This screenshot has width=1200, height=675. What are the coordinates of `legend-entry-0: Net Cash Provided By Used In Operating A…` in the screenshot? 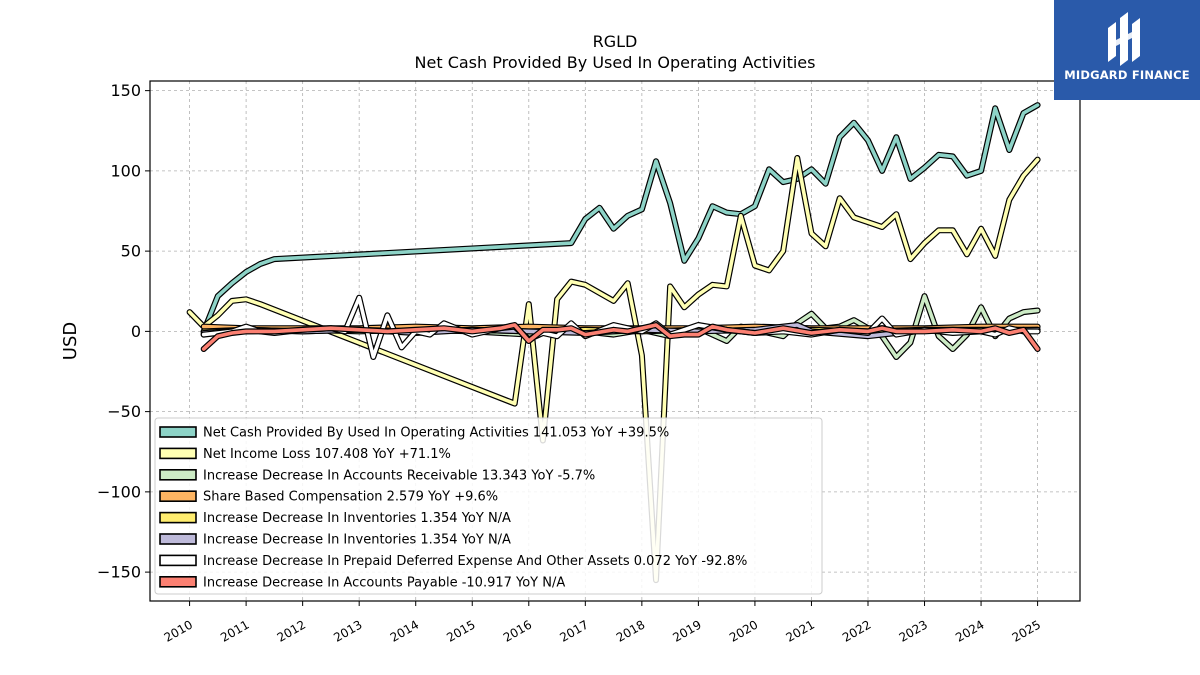 It's located at (436, 433).